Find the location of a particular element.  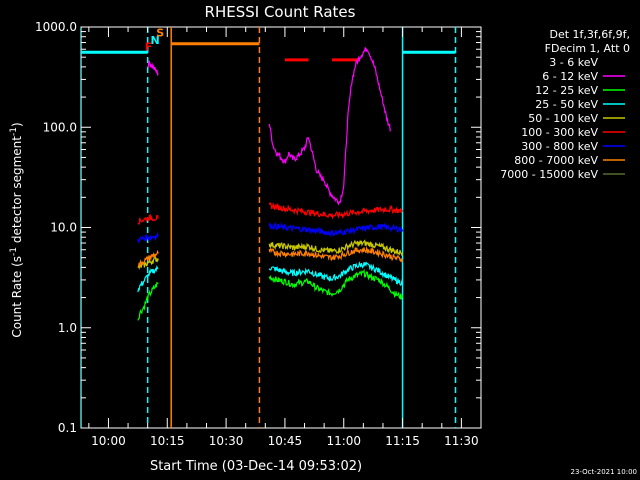

legend-entry-label: 12 - 25 keV is located at coordinates (566, 90).